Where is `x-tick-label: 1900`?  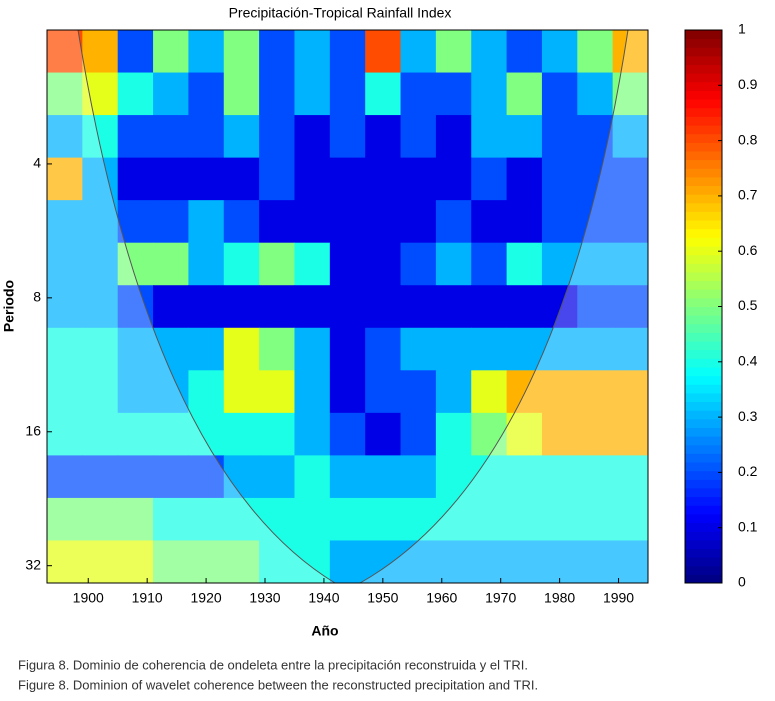
x-tick-label: 1900 is located at coordinates (88, 598).